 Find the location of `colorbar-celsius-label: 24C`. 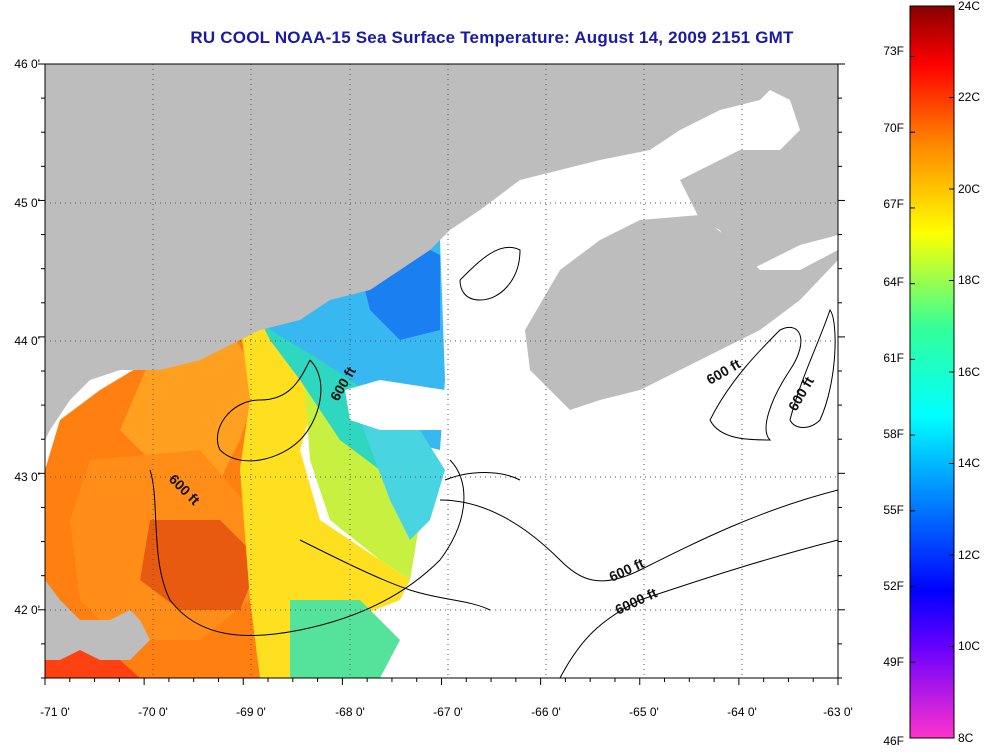

colorbar-celsius-label: 24C is located at coordinates (969, 6).